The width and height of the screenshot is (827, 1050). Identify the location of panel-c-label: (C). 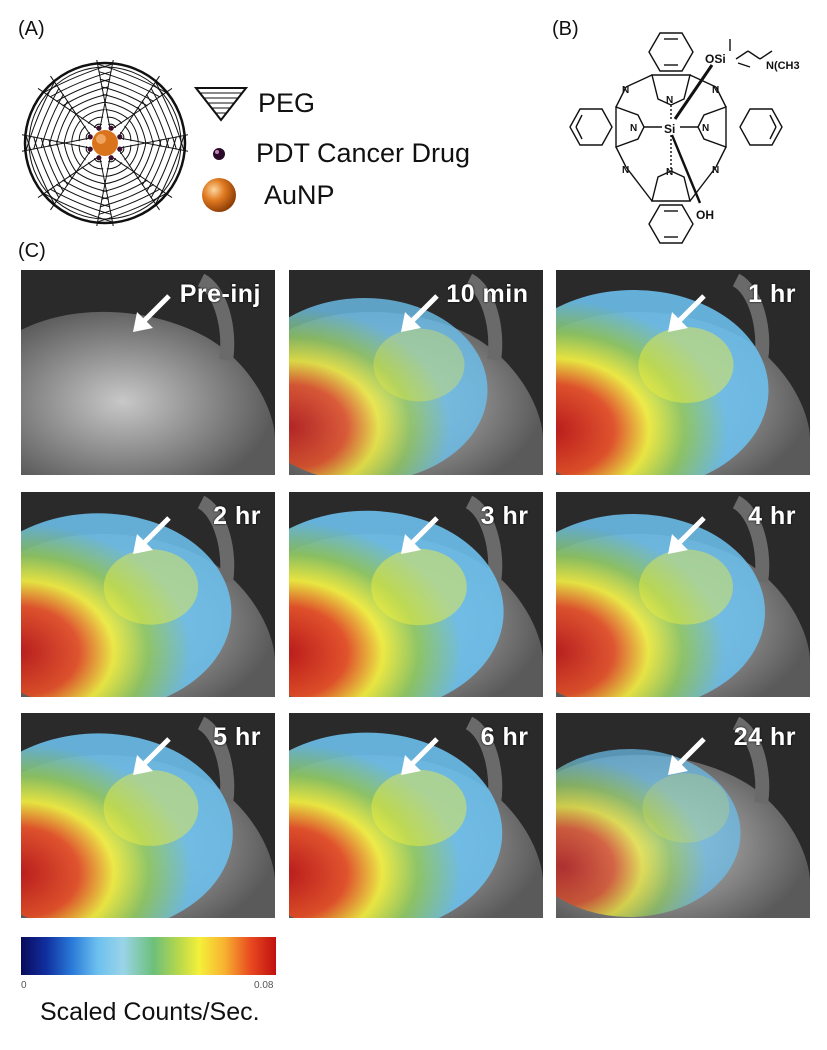
(32, 251).